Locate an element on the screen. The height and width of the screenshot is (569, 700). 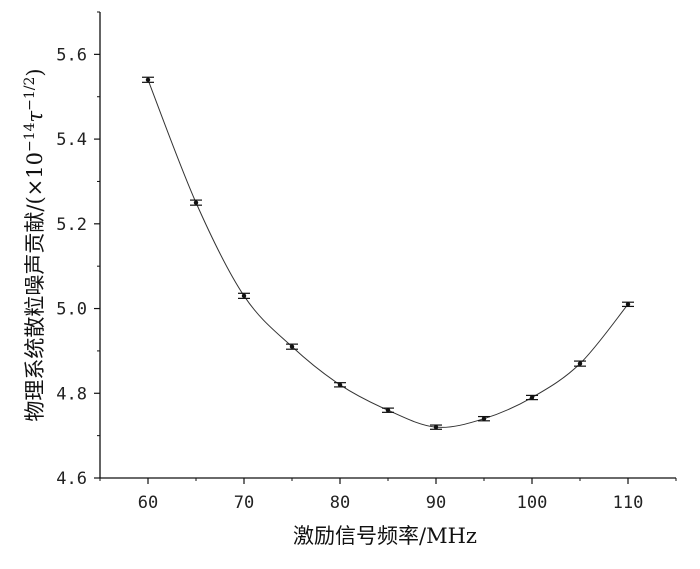
y-tick-label: 5.2 is located at coordinates (71, 225).